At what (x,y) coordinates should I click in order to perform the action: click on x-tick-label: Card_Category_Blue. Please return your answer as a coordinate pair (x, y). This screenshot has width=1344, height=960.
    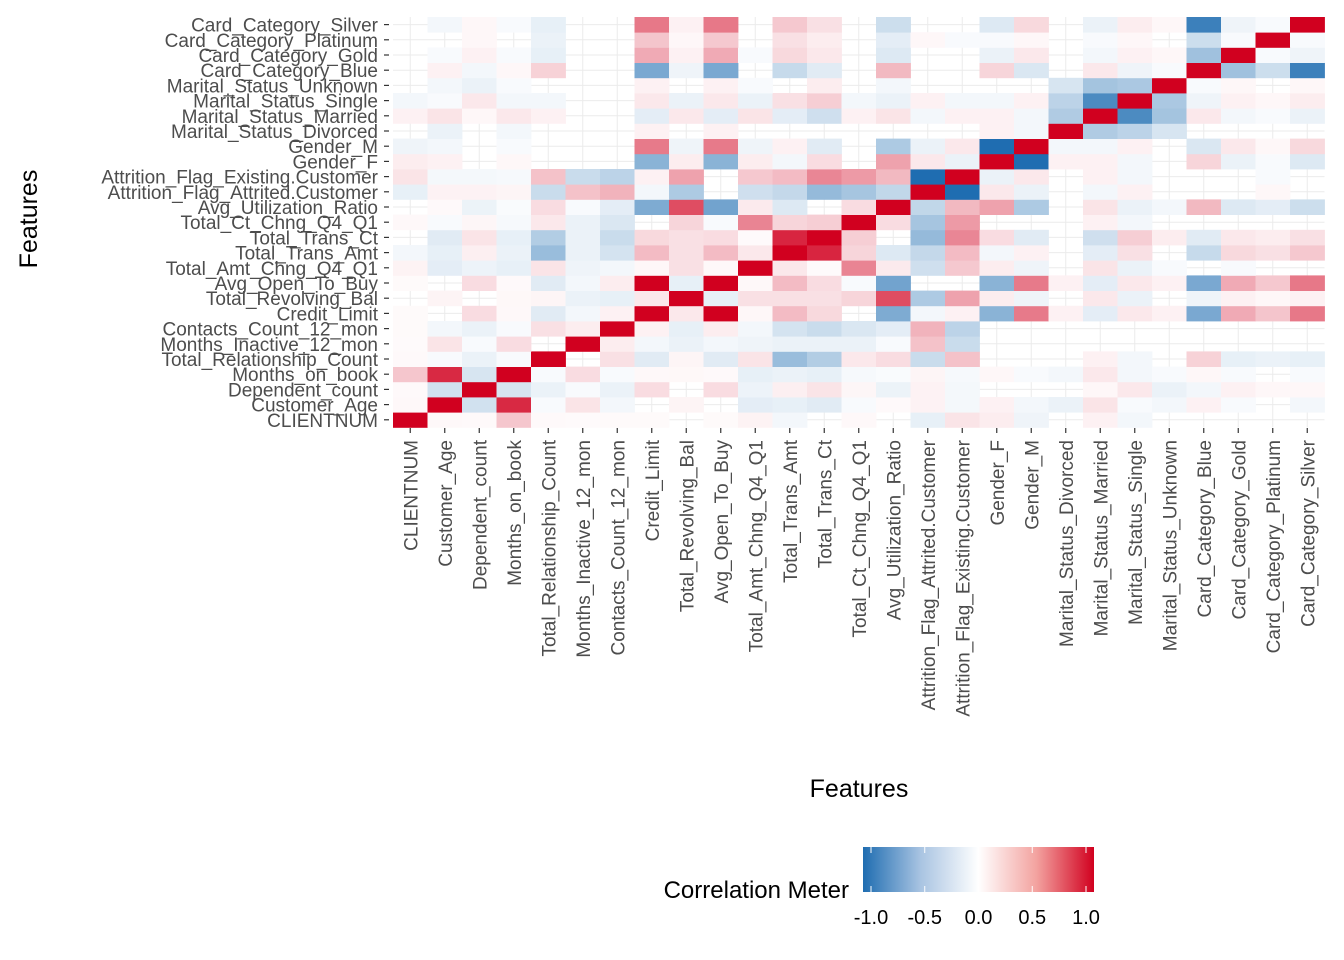
    Looking at the image, I should click on (1205, 528).